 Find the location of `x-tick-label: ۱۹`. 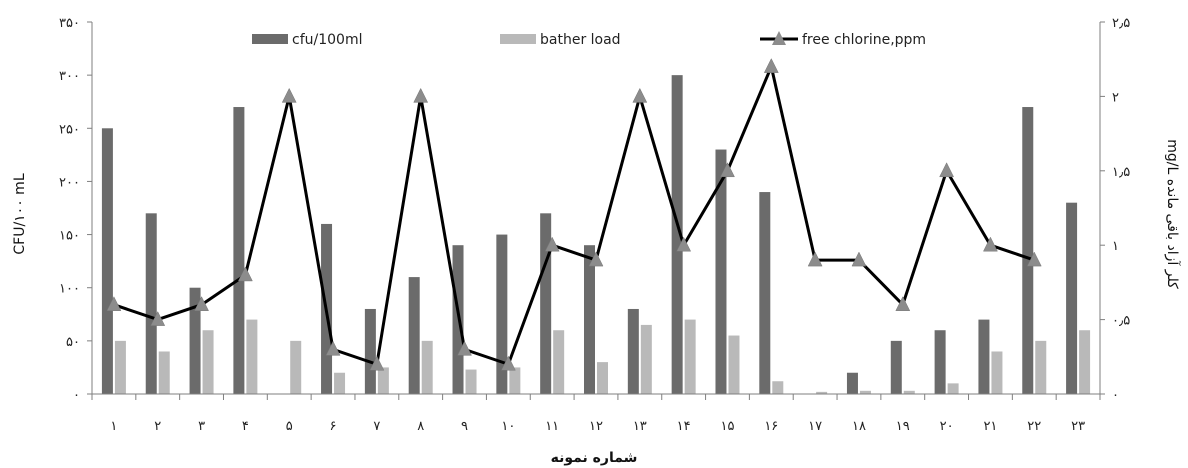

x-tick-label: ۱۹ is located at coordinates (903, 426).